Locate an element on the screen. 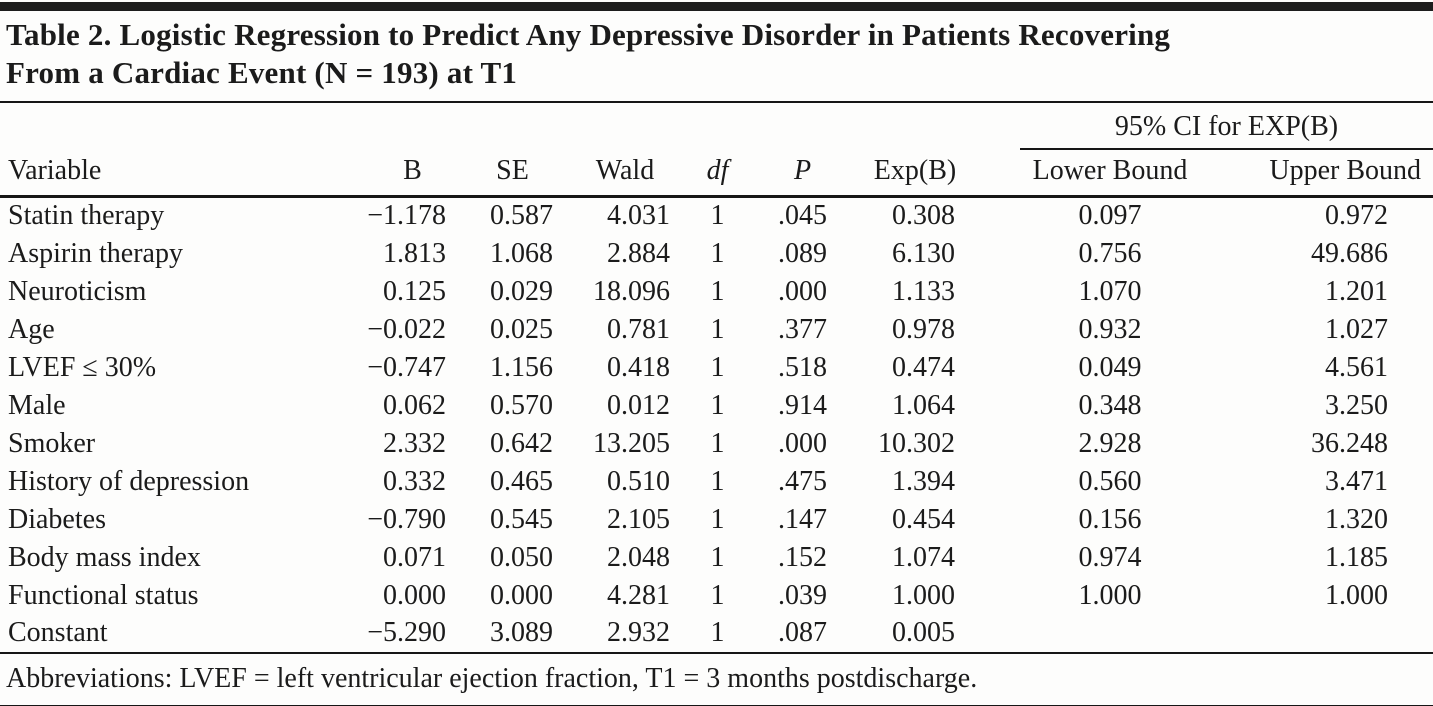 The image size is (1433, 706). cell-exp_b: 0.308 is located at coordinates (923, 216).